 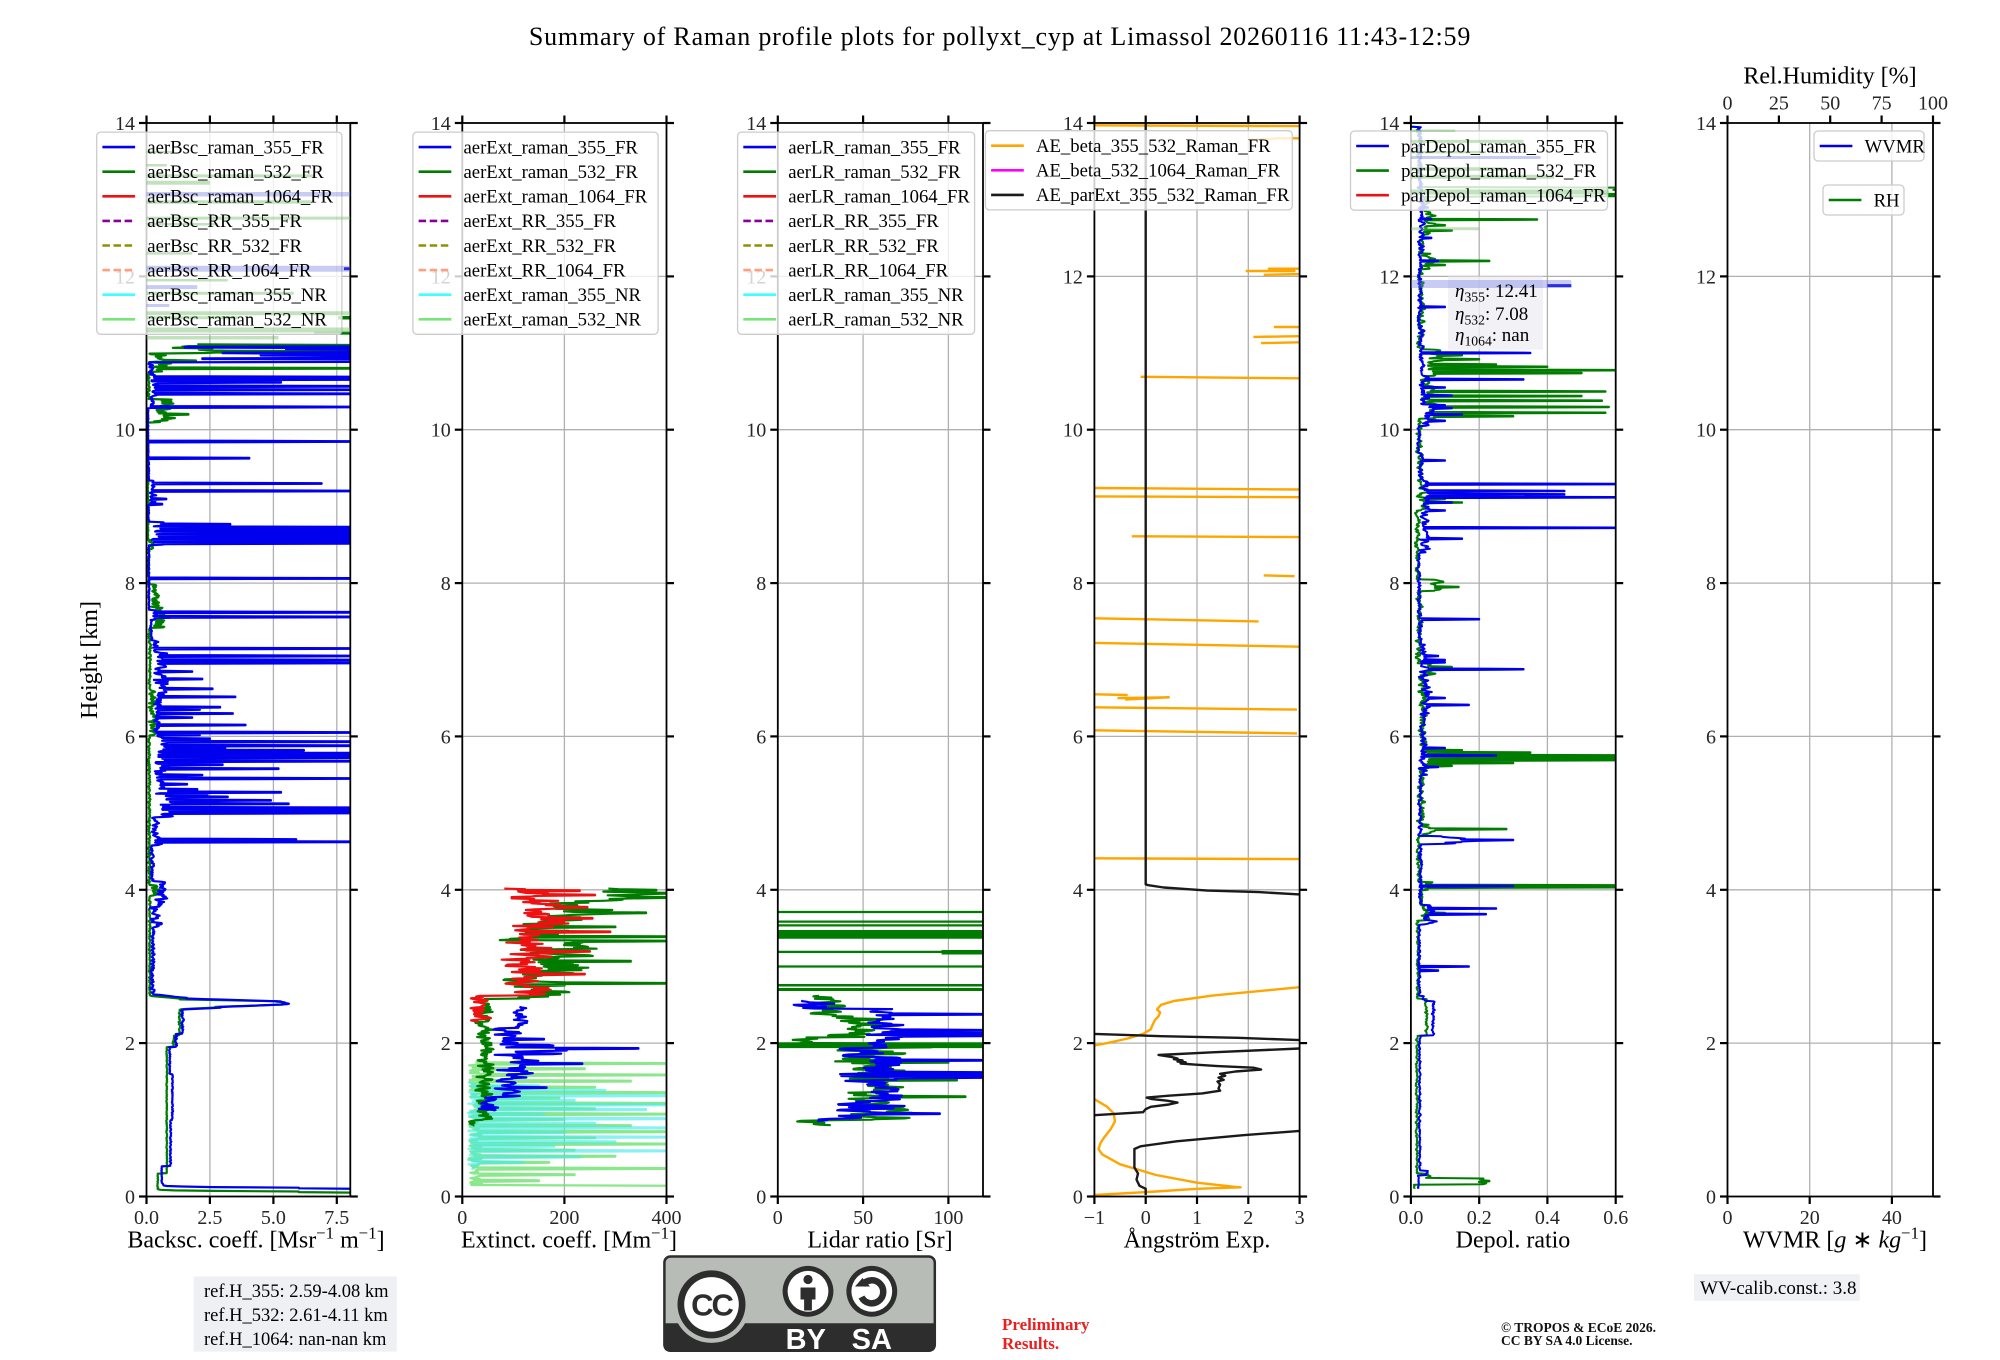 I want to click on svg-text: ref.H_532: 2.61-4.11 km, so click(x=296, y=1316).